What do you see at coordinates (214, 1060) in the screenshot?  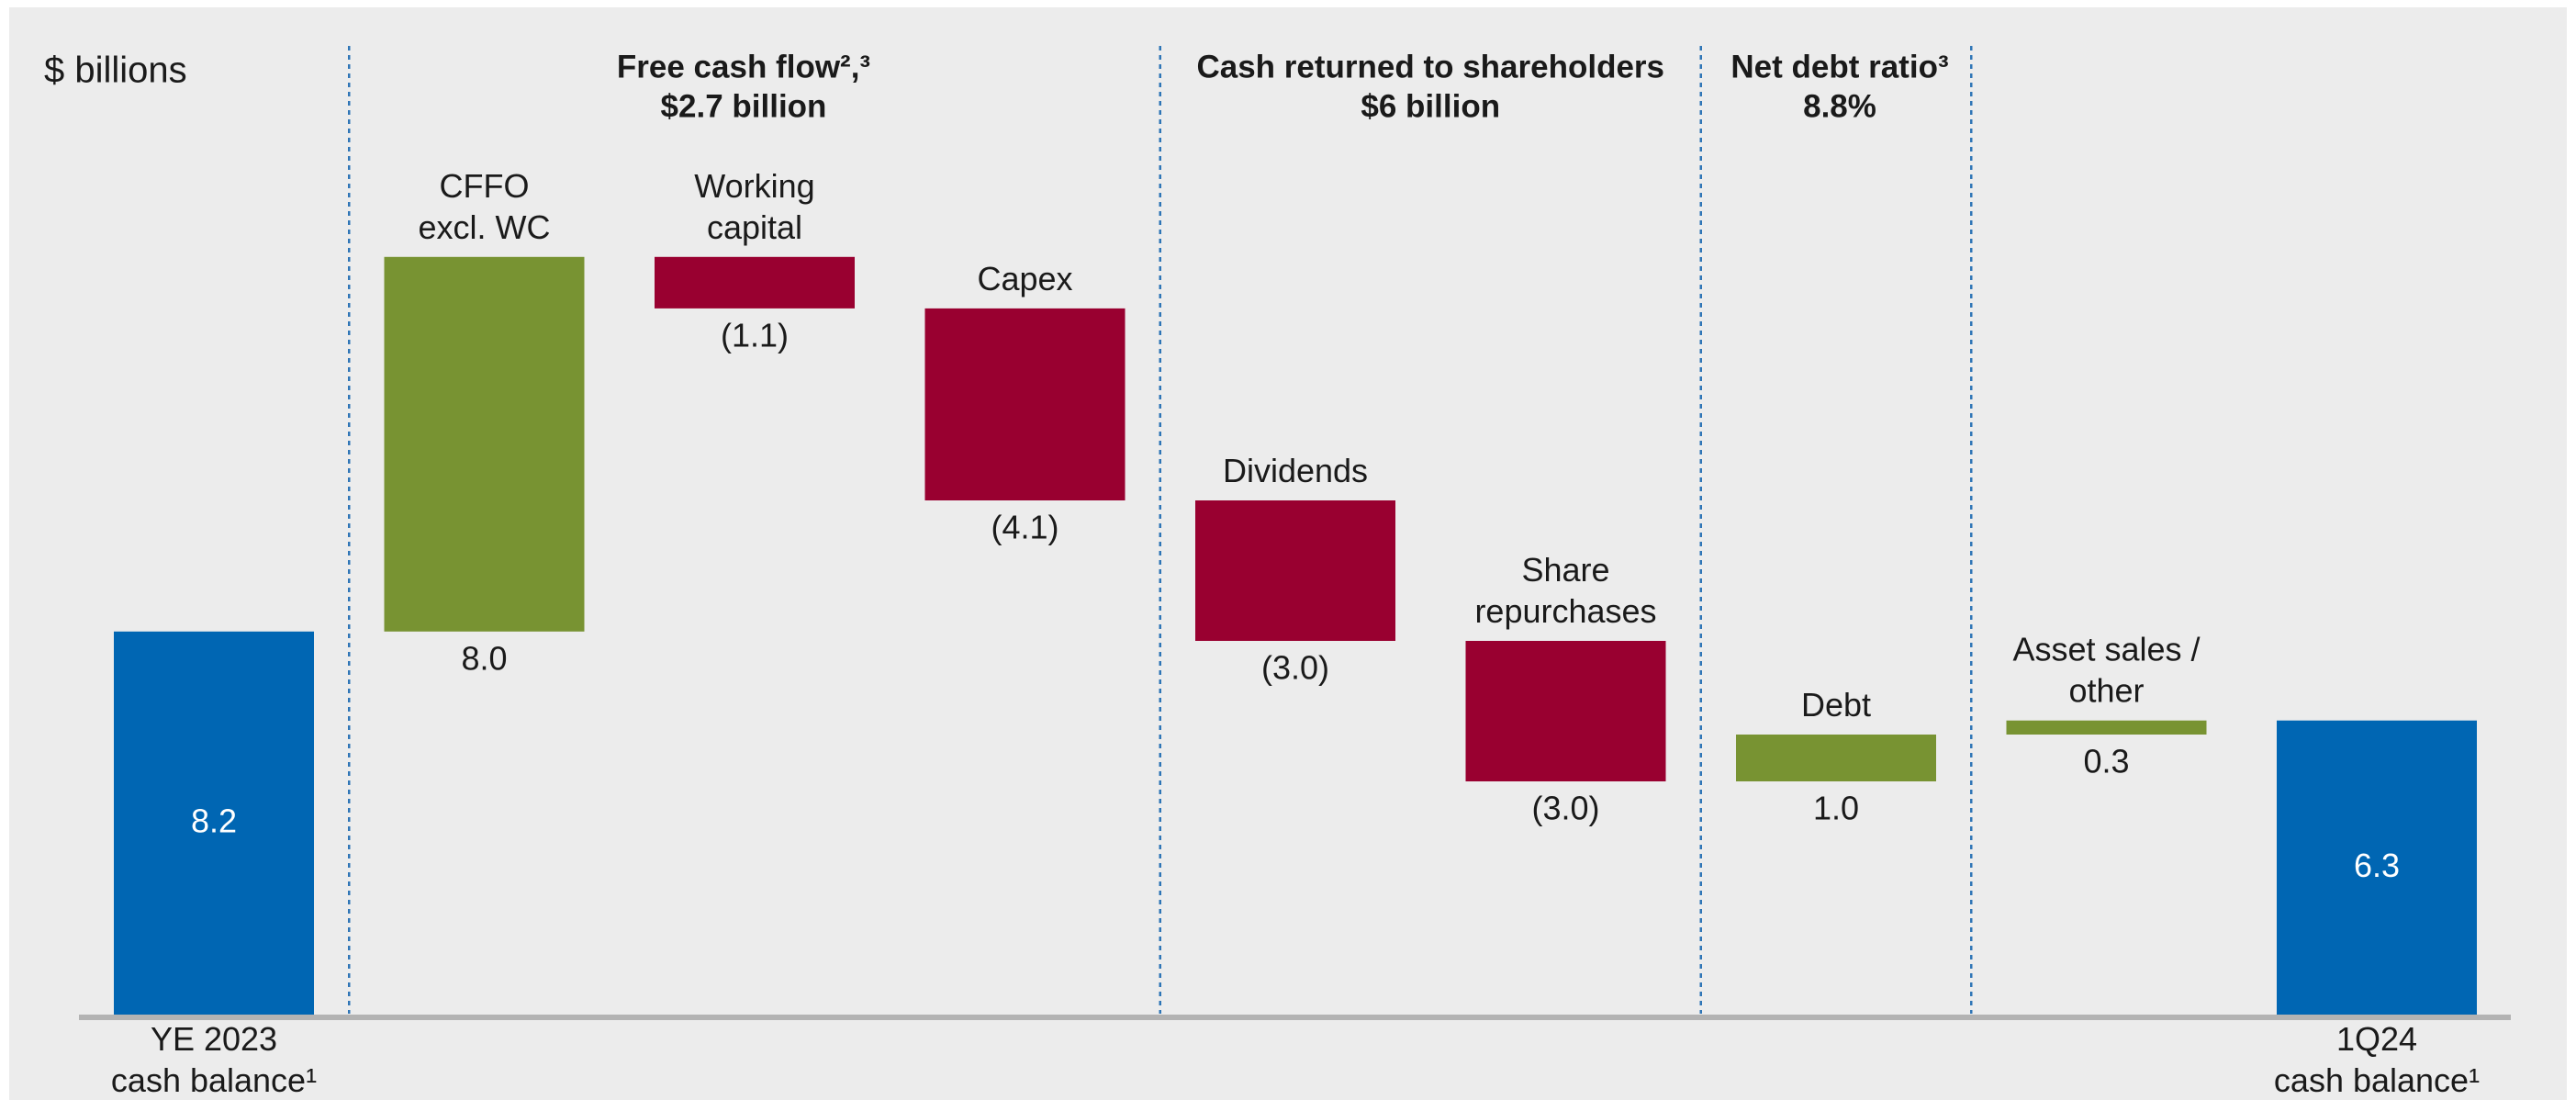 I see `category-label: YE 2023 cash balance¹` at bounding box center [214, 1060].